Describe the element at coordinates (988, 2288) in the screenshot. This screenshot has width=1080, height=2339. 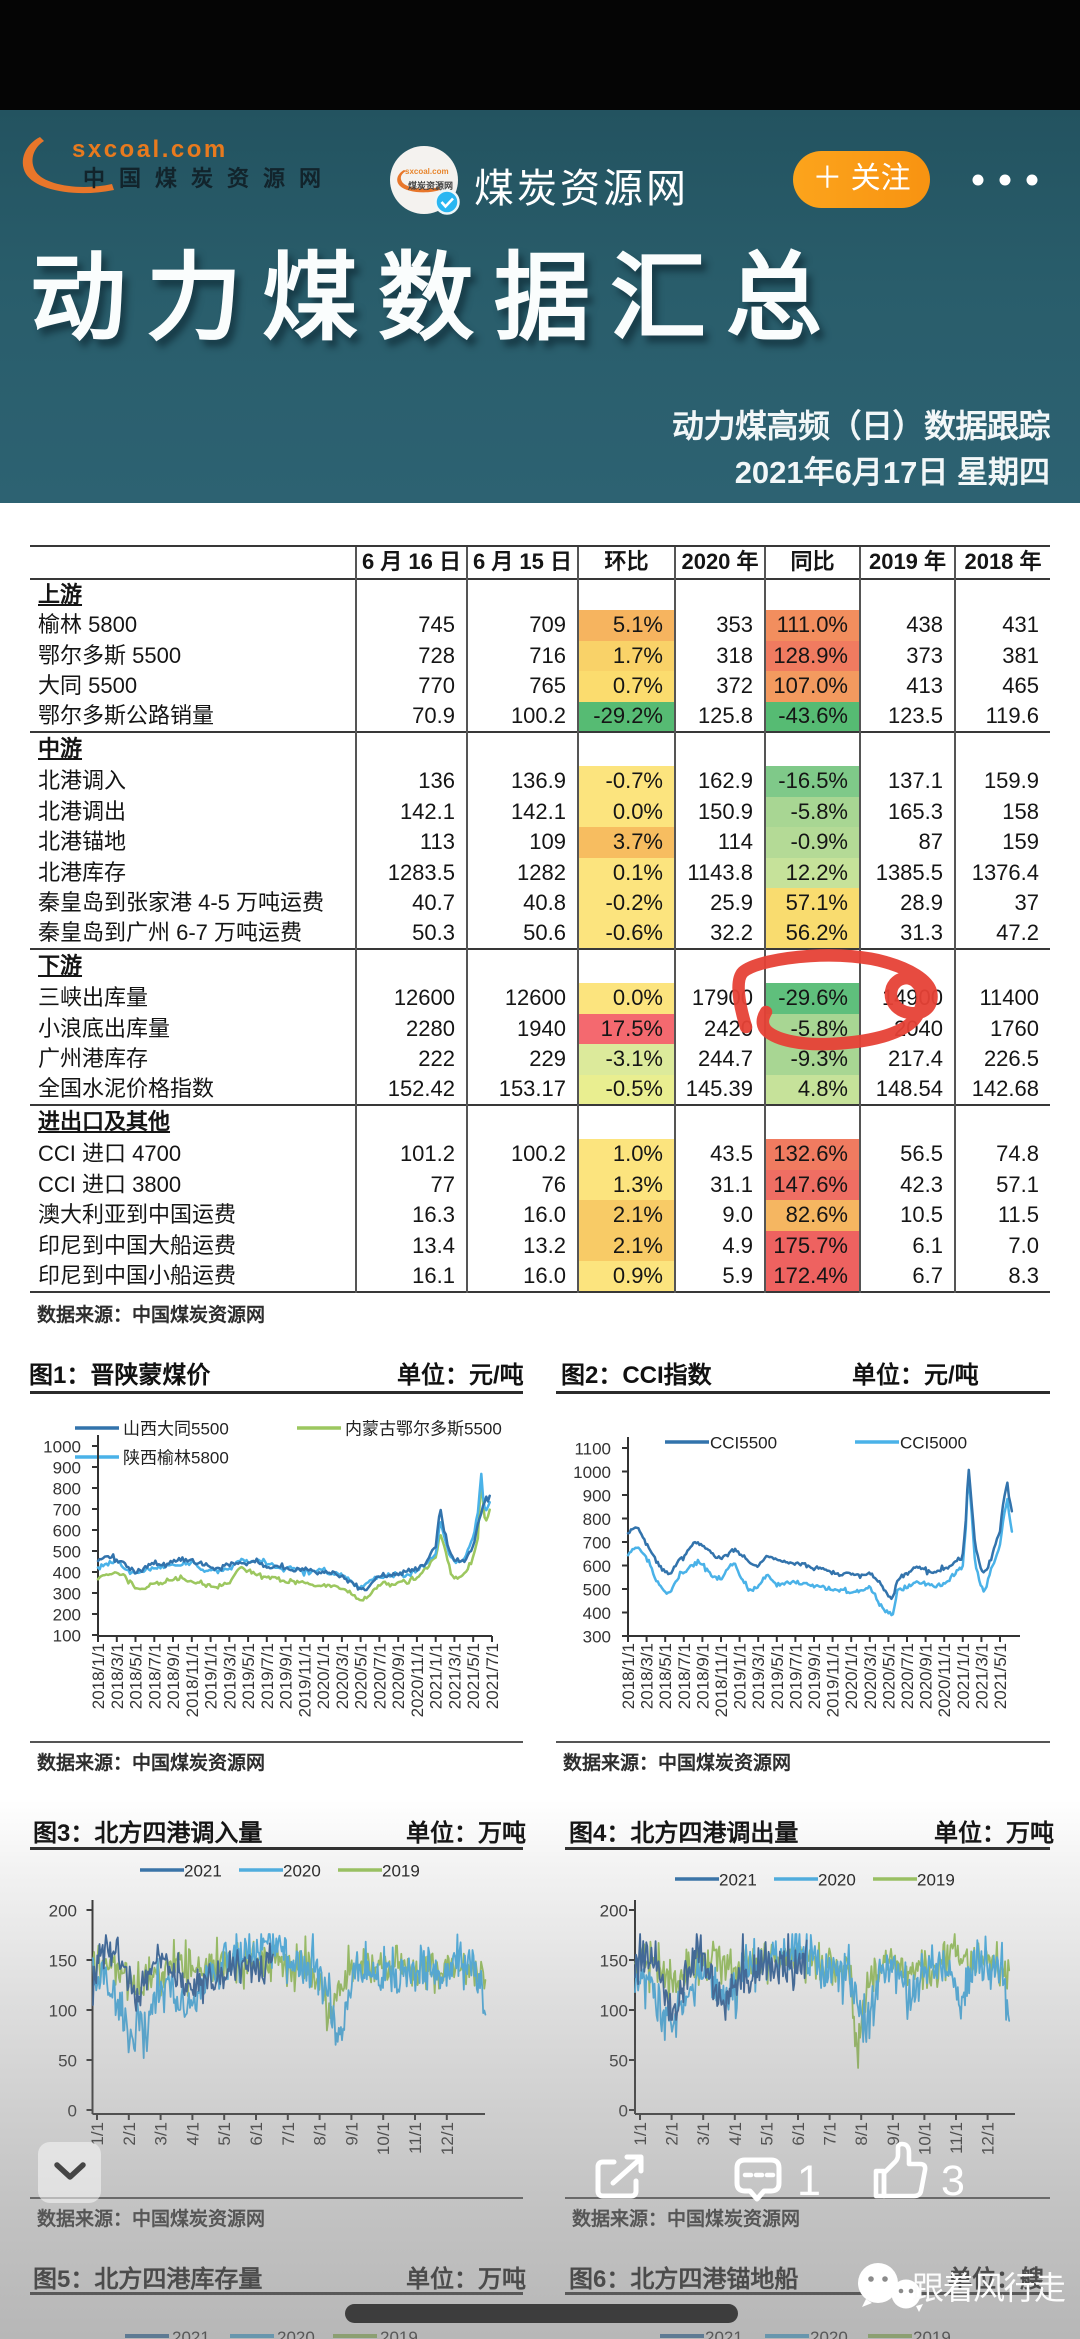
I see `svg-text: 跟着风行走` at that location.